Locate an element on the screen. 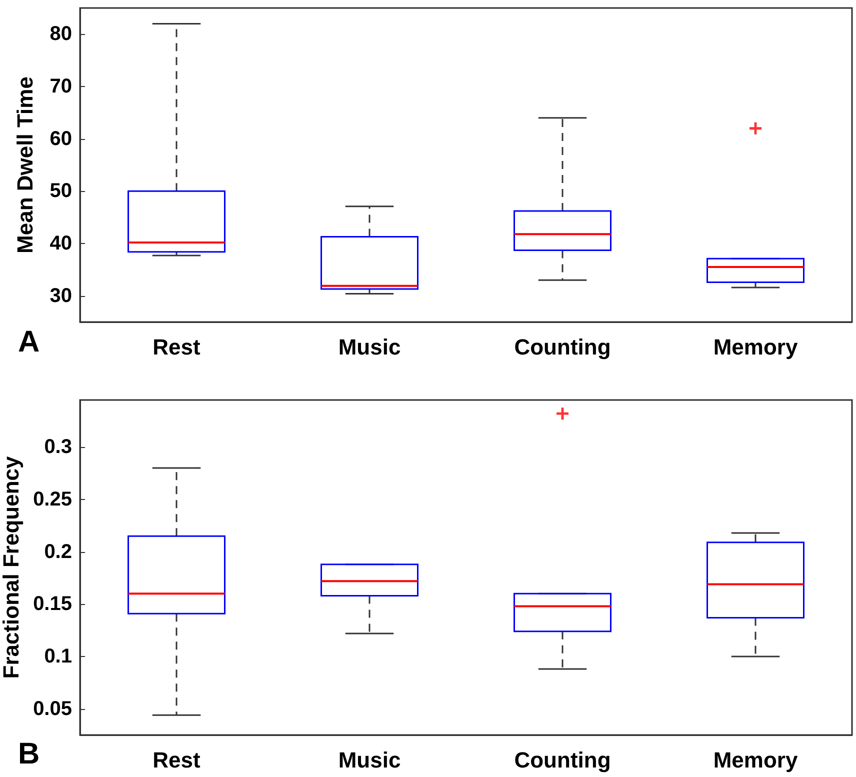 The height and width of the screenshot is (777, 856). y-tick-label: 0.05 is located at coordinates (52, 709).